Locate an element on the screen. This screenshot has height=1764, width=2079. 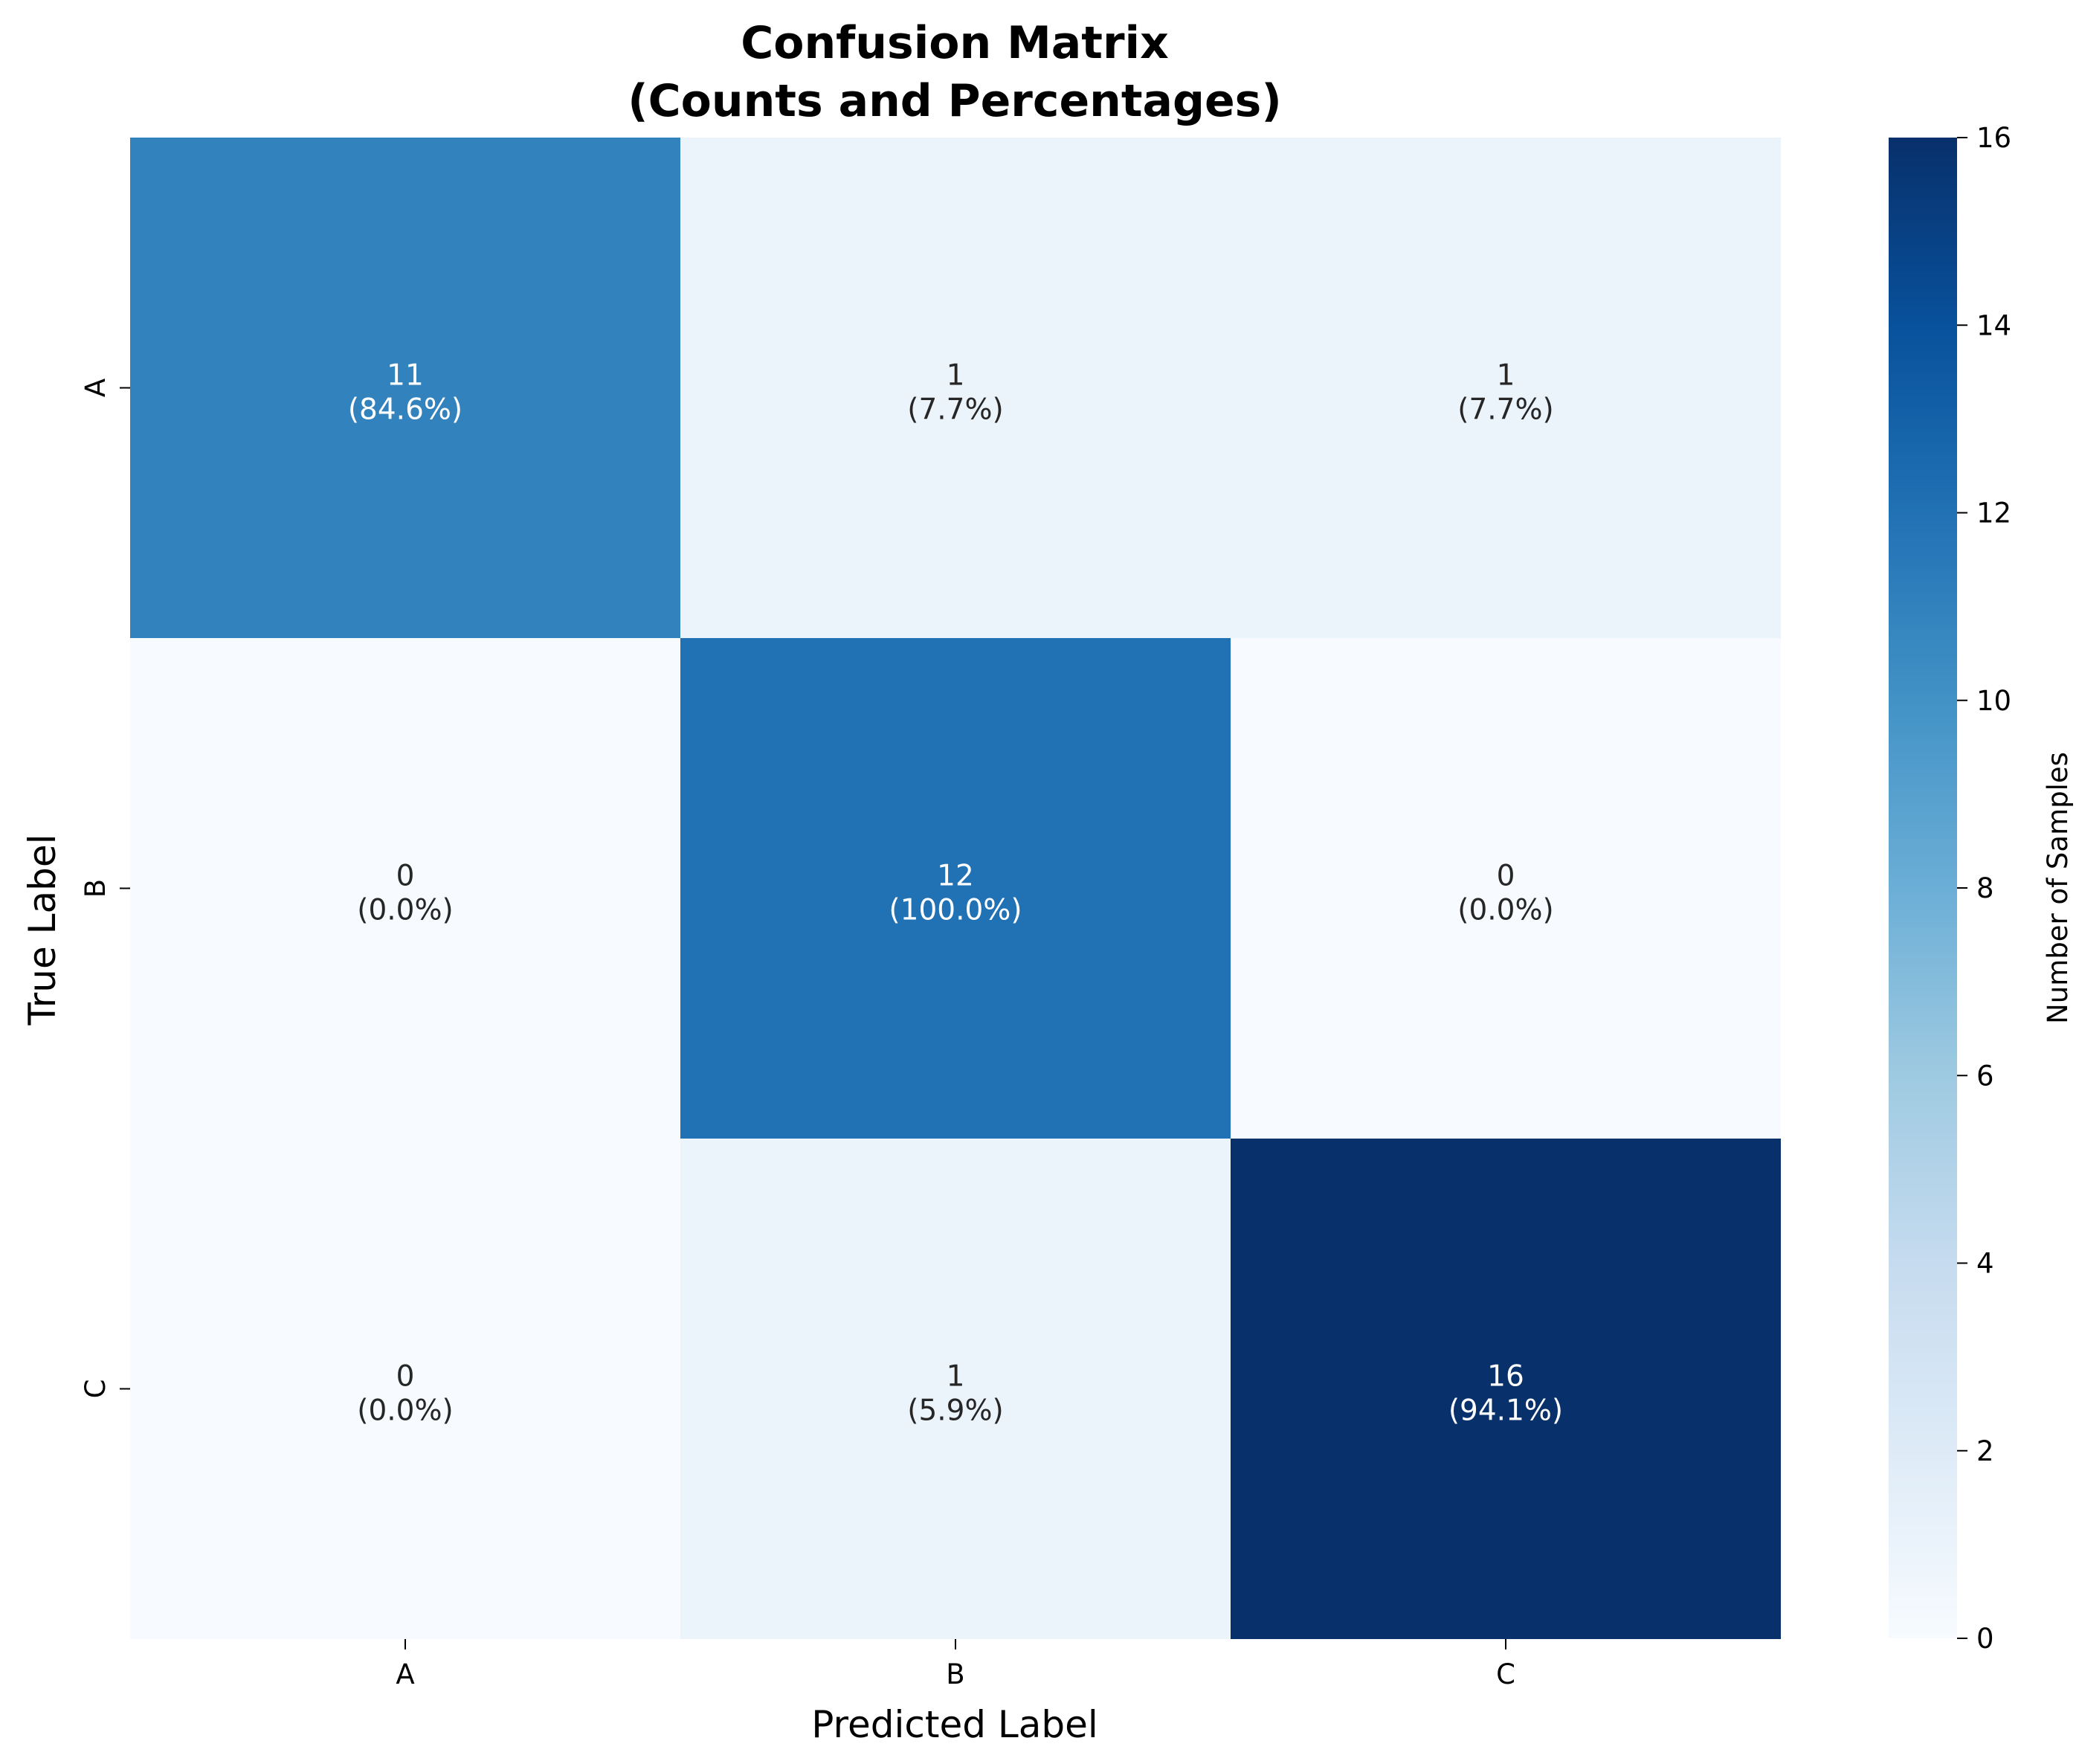
colorbar-ticks: 0 2 4 6 8 10 12 14 16 is located at coordinates (1984, 888).